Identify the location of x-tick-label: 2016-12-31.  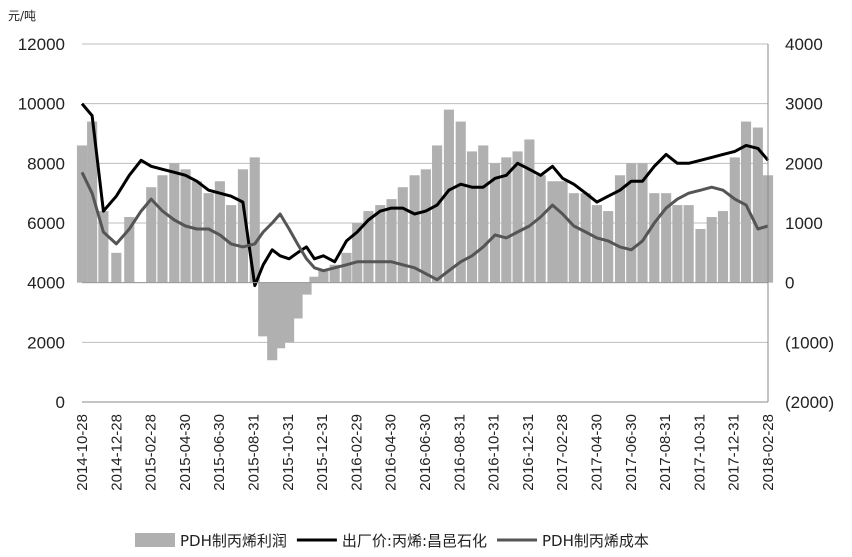
(528, 452).